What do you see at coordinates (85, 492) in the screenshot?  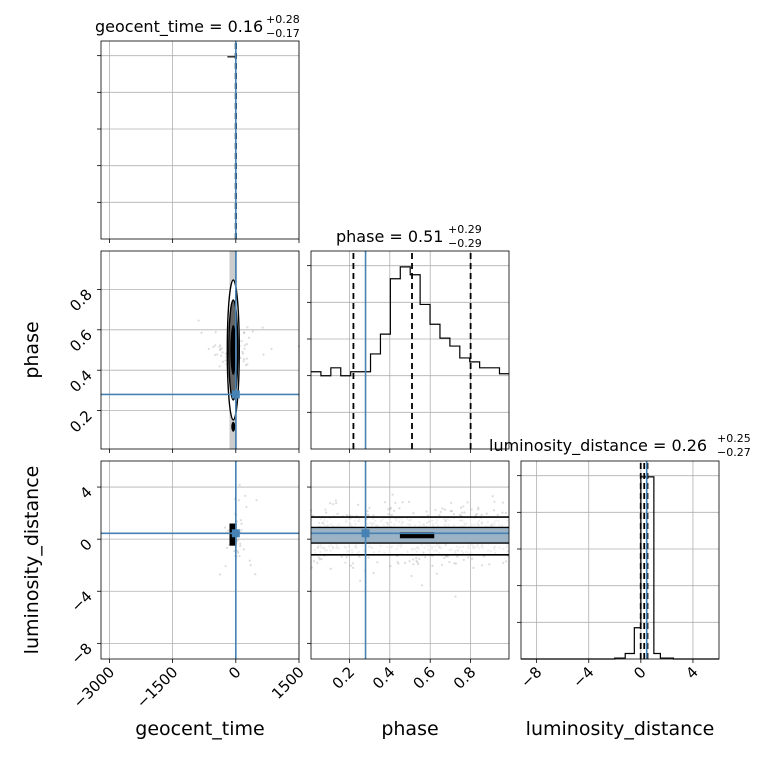 I see `y-tick-label: 4` at bounding box center [85, 492].